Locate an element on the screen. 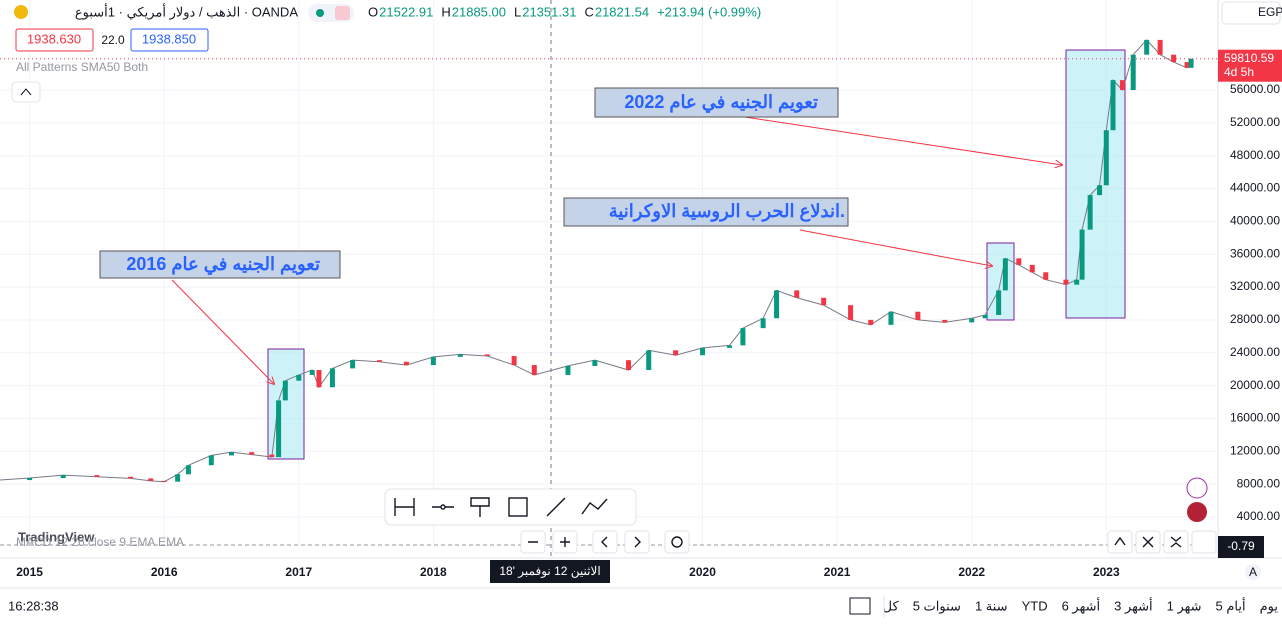 This screenshot has height=626, width=1282. indicator: MACD 12 26 close 9 EMA EMA is located at coordinates (100, 542).